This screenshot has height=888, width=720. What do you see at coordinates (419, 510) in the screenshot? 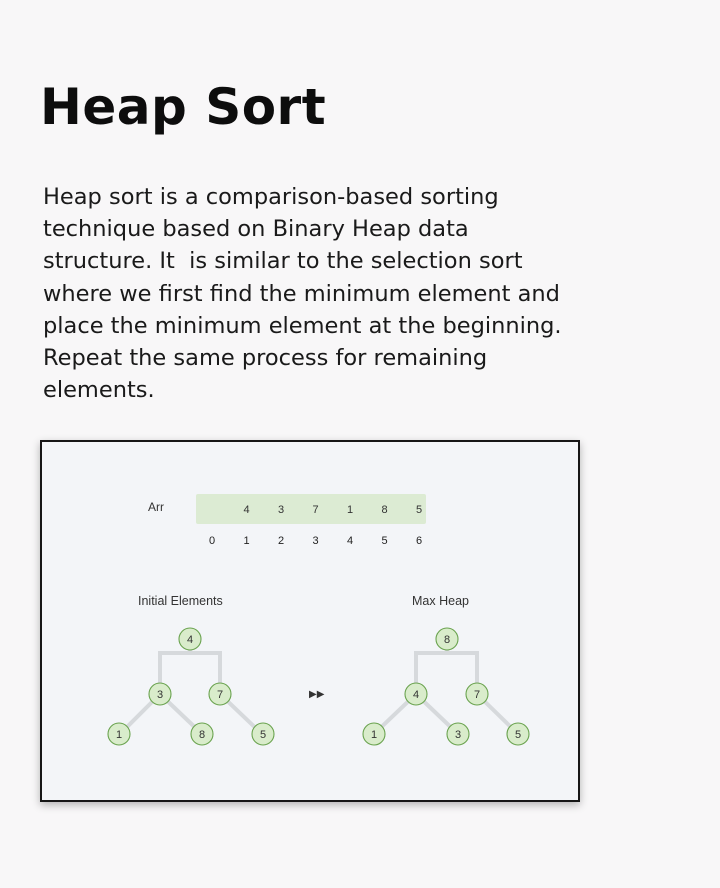
I see `array-cell-value: 5` at bounding box center [419, 510].